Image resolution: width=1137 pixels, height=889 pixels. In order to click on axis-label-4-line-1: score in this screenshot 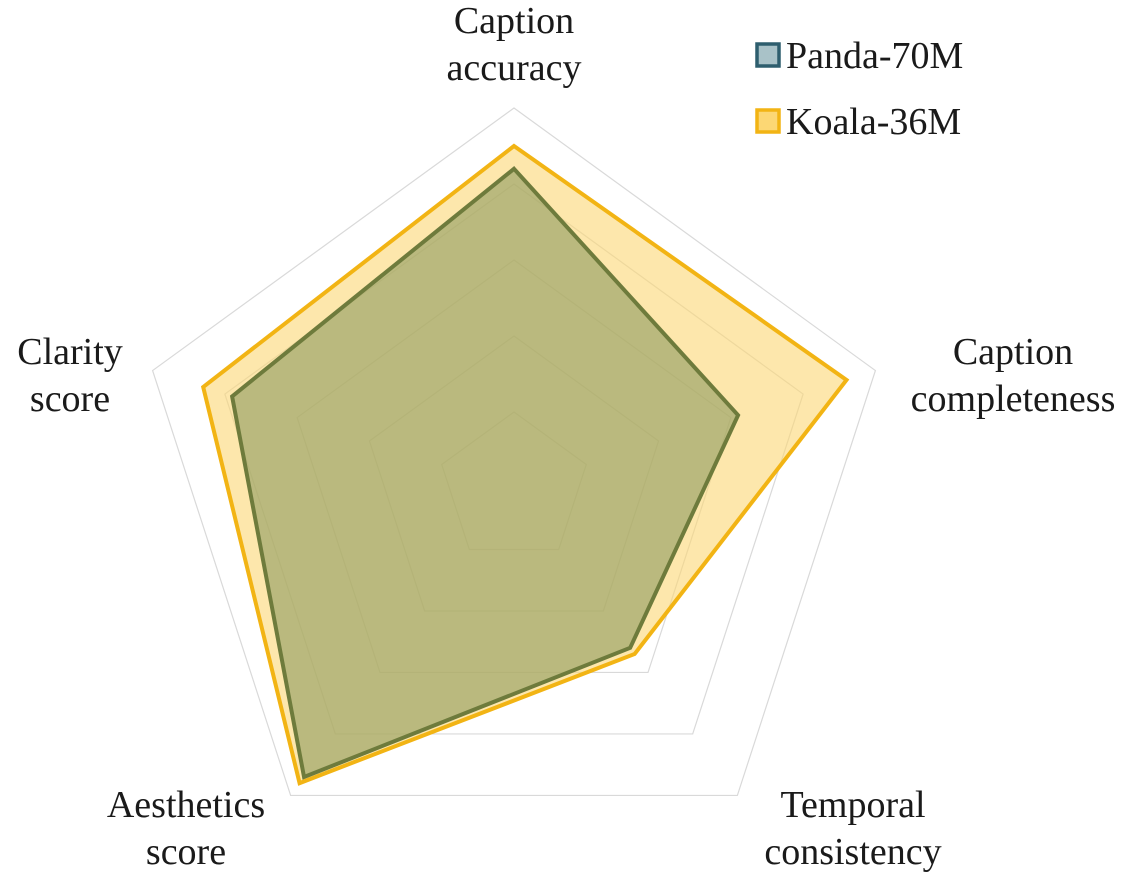, I will do `click(70, 399)`.